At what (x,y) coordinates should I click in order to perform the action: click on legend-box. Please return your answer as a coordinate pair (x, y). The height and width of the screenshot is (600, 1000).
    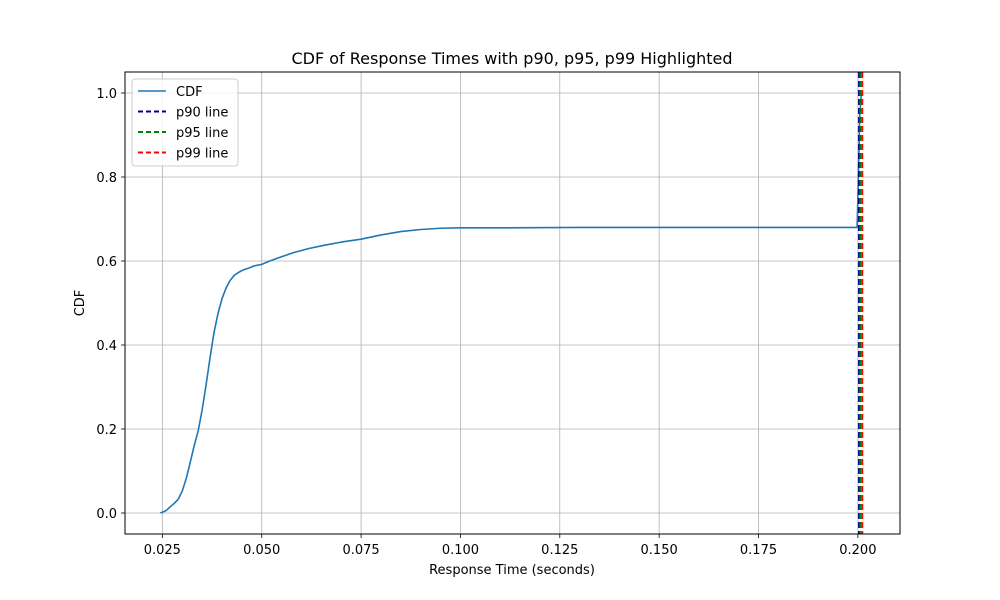
    Looking at the image, I should click on (185, 122).